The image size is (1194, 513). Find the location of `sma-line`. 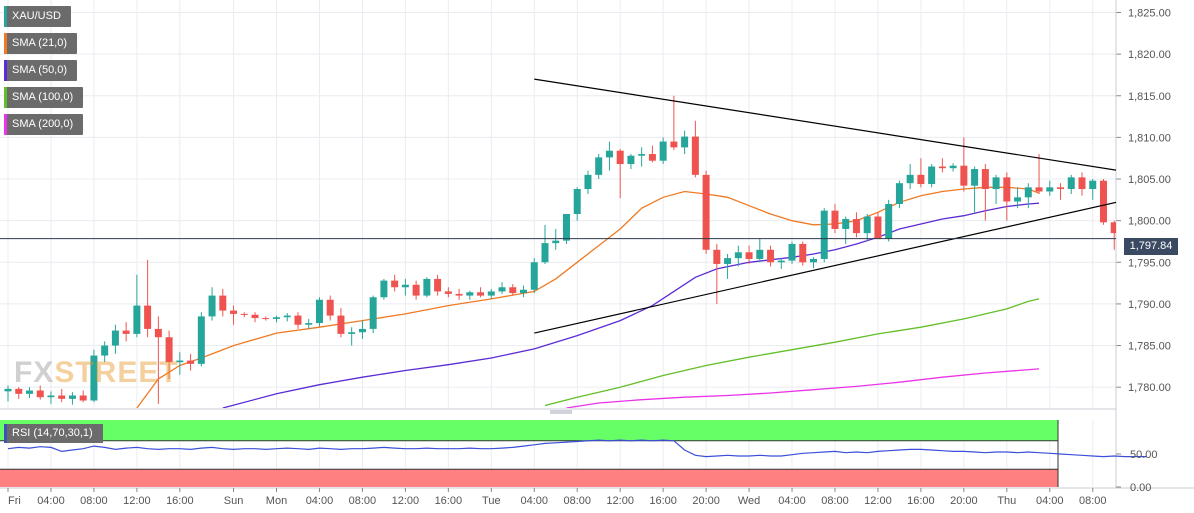

sma-line is located at coordinates (803, 388).